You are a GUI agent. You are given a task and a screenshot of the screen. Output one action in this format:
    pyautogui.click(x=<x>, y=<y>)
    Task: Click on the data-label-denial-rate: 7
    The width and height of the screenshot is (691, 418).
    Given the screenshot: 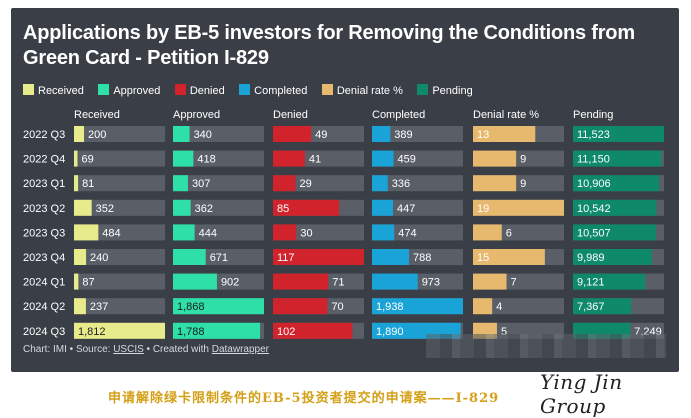 What is the action you would take?
    pyautogui.click(x=514, y=283)
    